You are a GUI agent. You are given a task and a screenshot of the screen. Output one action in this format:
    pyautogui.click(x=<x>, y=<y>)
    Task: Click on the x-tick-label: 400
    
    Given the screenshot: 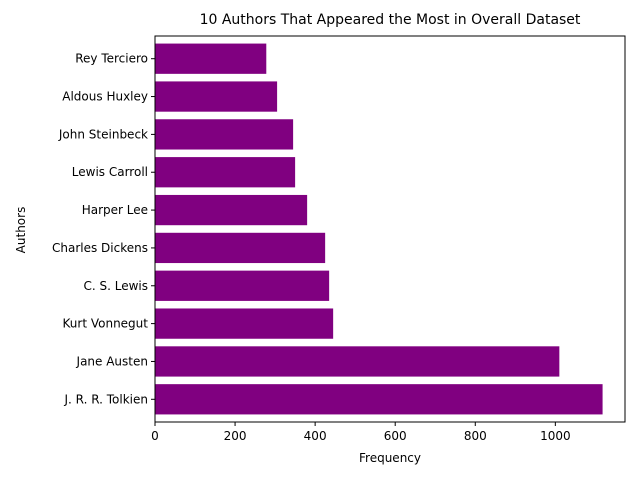 What is the action you would take?
    pyautogui.click(x=315, y=436)
    